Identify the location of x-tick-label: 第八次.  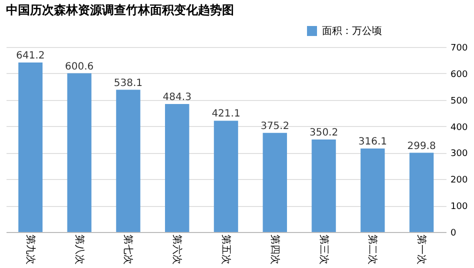
(79, 249).